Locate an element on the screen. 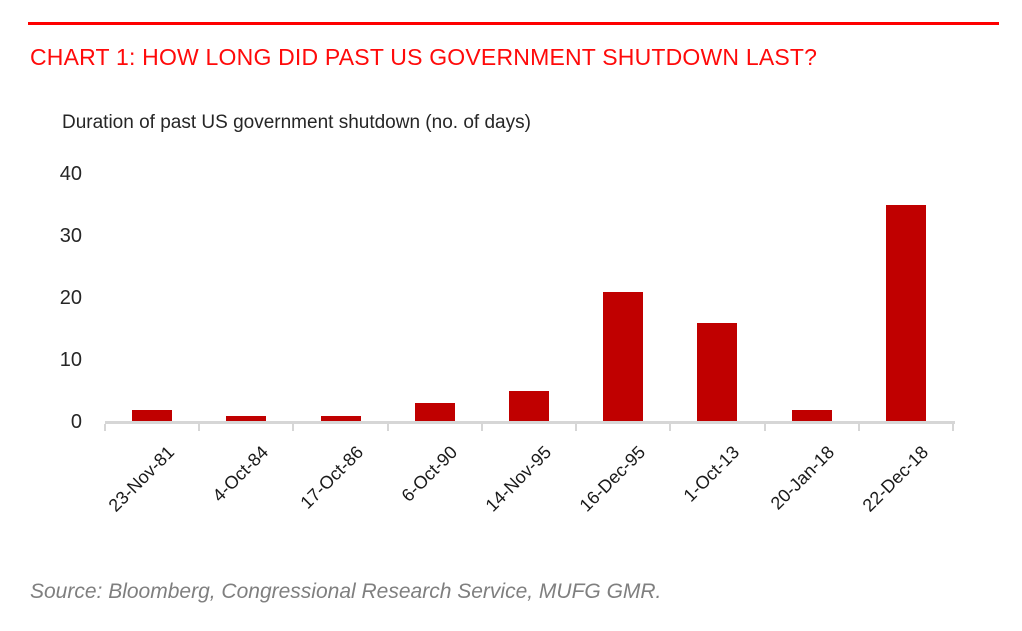  x-tick-label: 20-Jan-18 is located at coordinates (802, 478).